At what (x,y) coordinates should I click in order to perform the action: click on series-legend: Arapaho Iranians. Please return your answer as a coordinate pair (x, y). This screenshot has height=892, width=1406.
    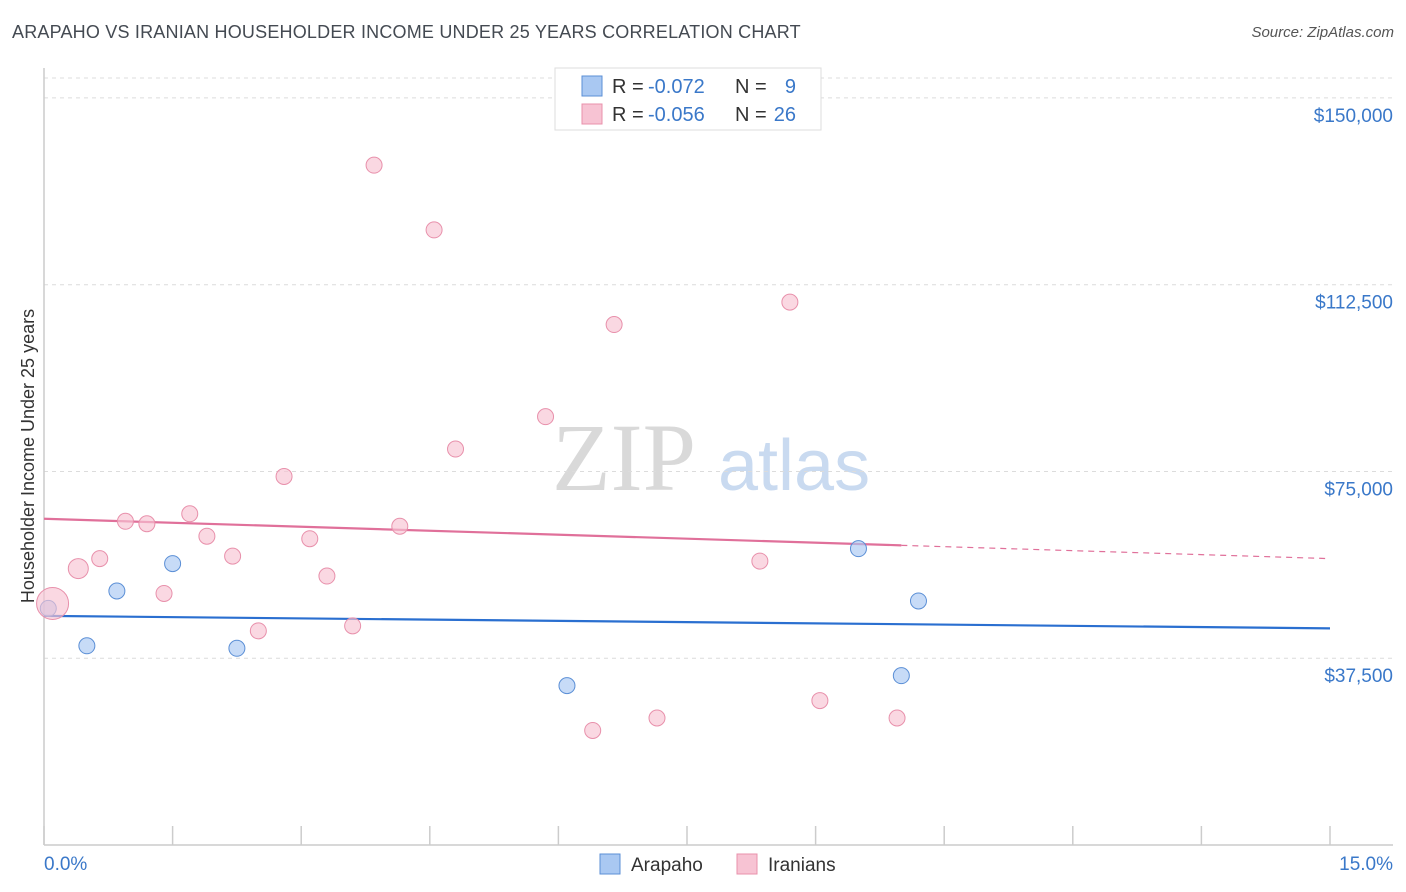
    Looking at the image, I should click on (717, 864).